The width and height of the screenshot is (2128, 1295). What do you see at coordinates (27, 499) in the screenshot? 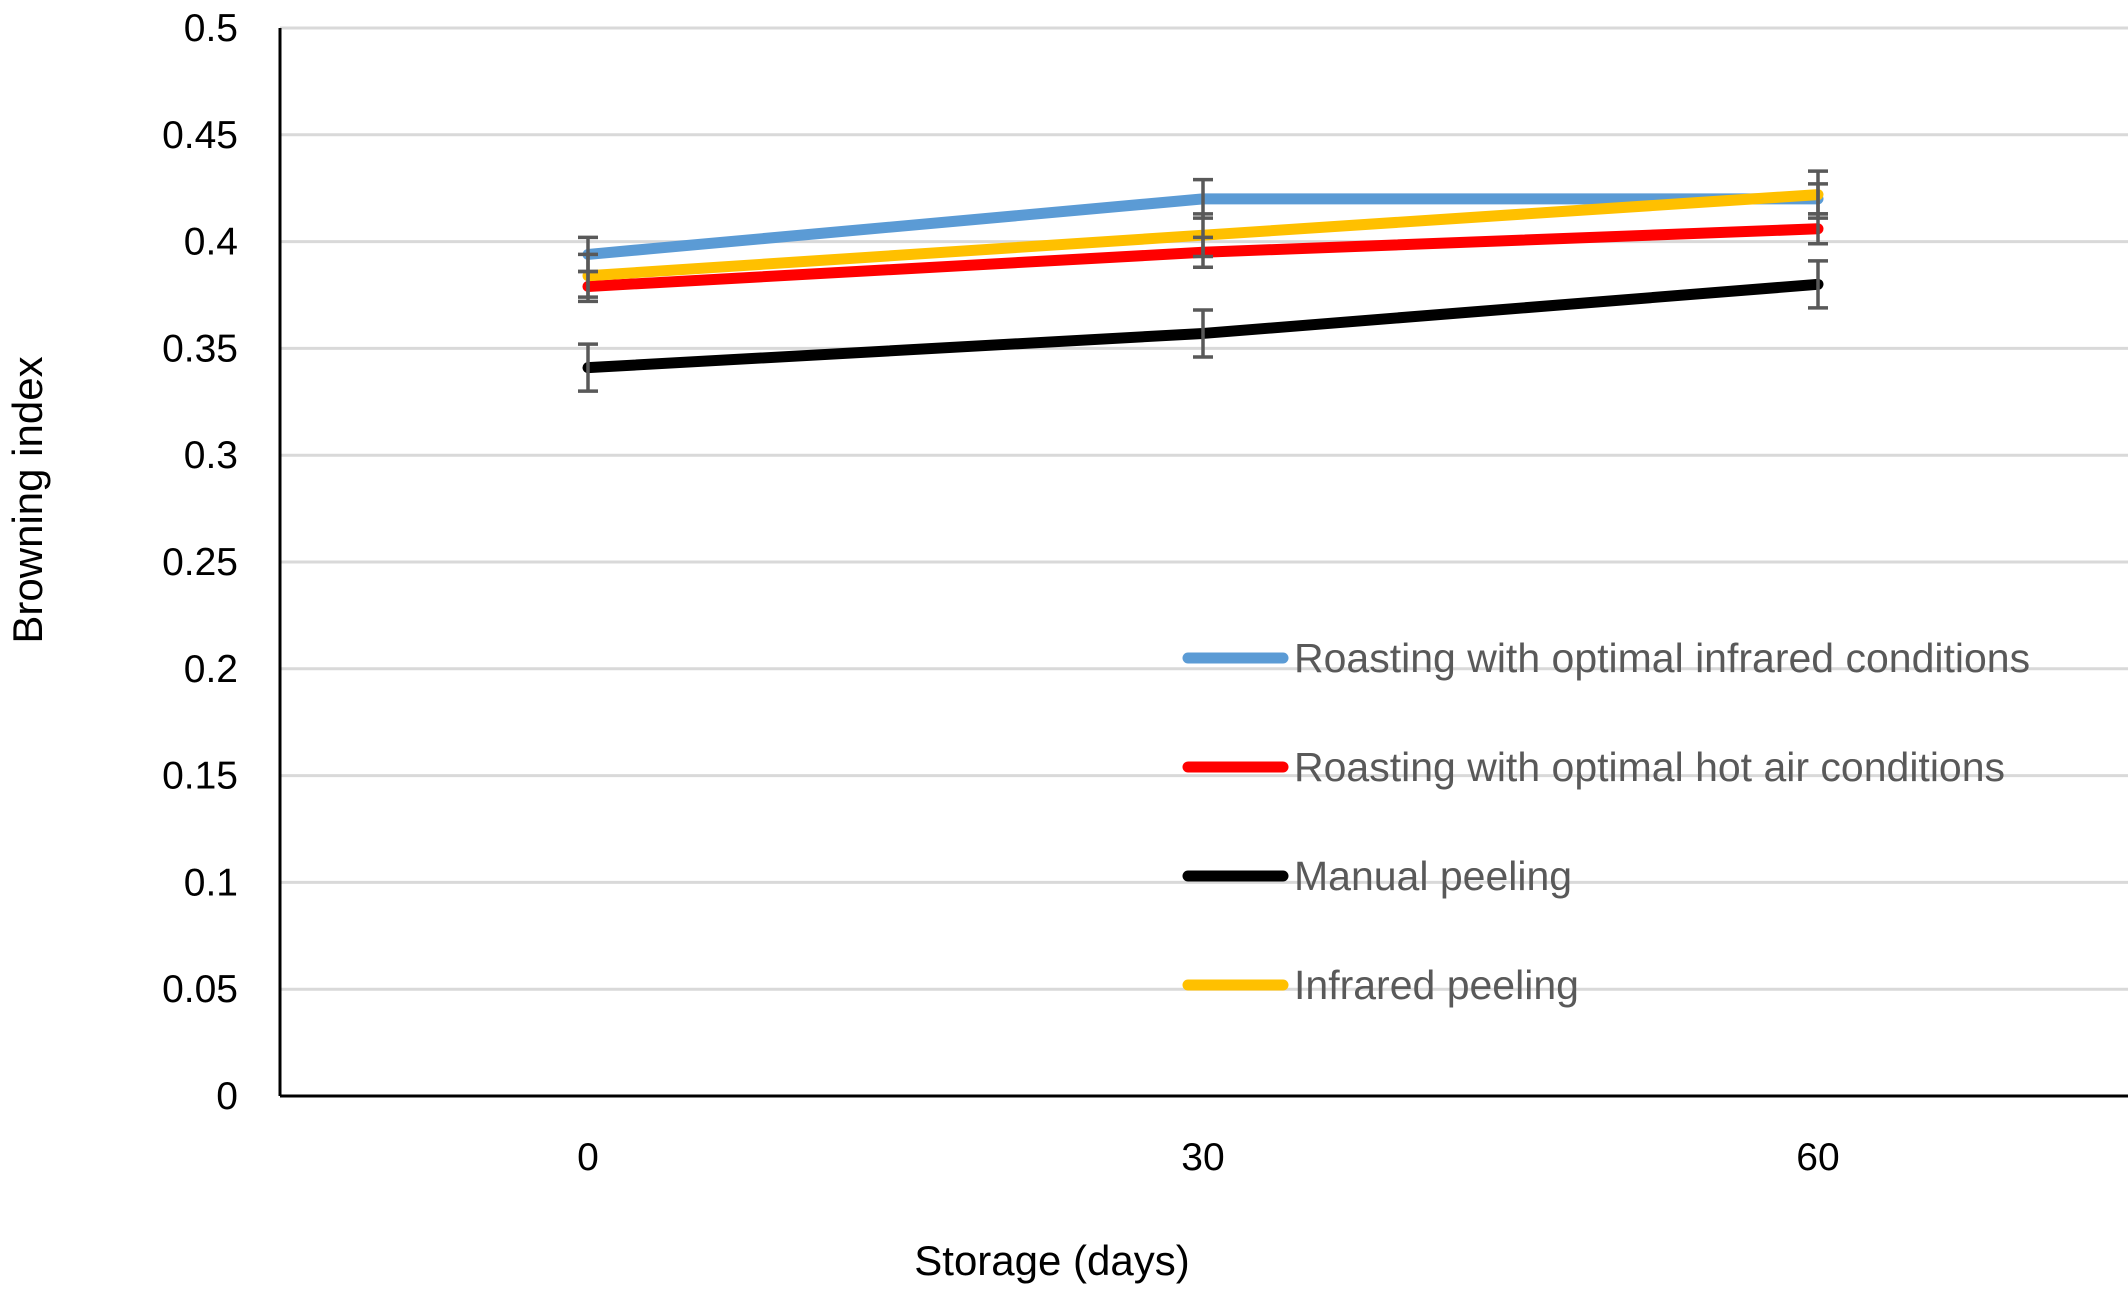
I see `y-axis-title: Browning index` at bounding box center [27, 499].